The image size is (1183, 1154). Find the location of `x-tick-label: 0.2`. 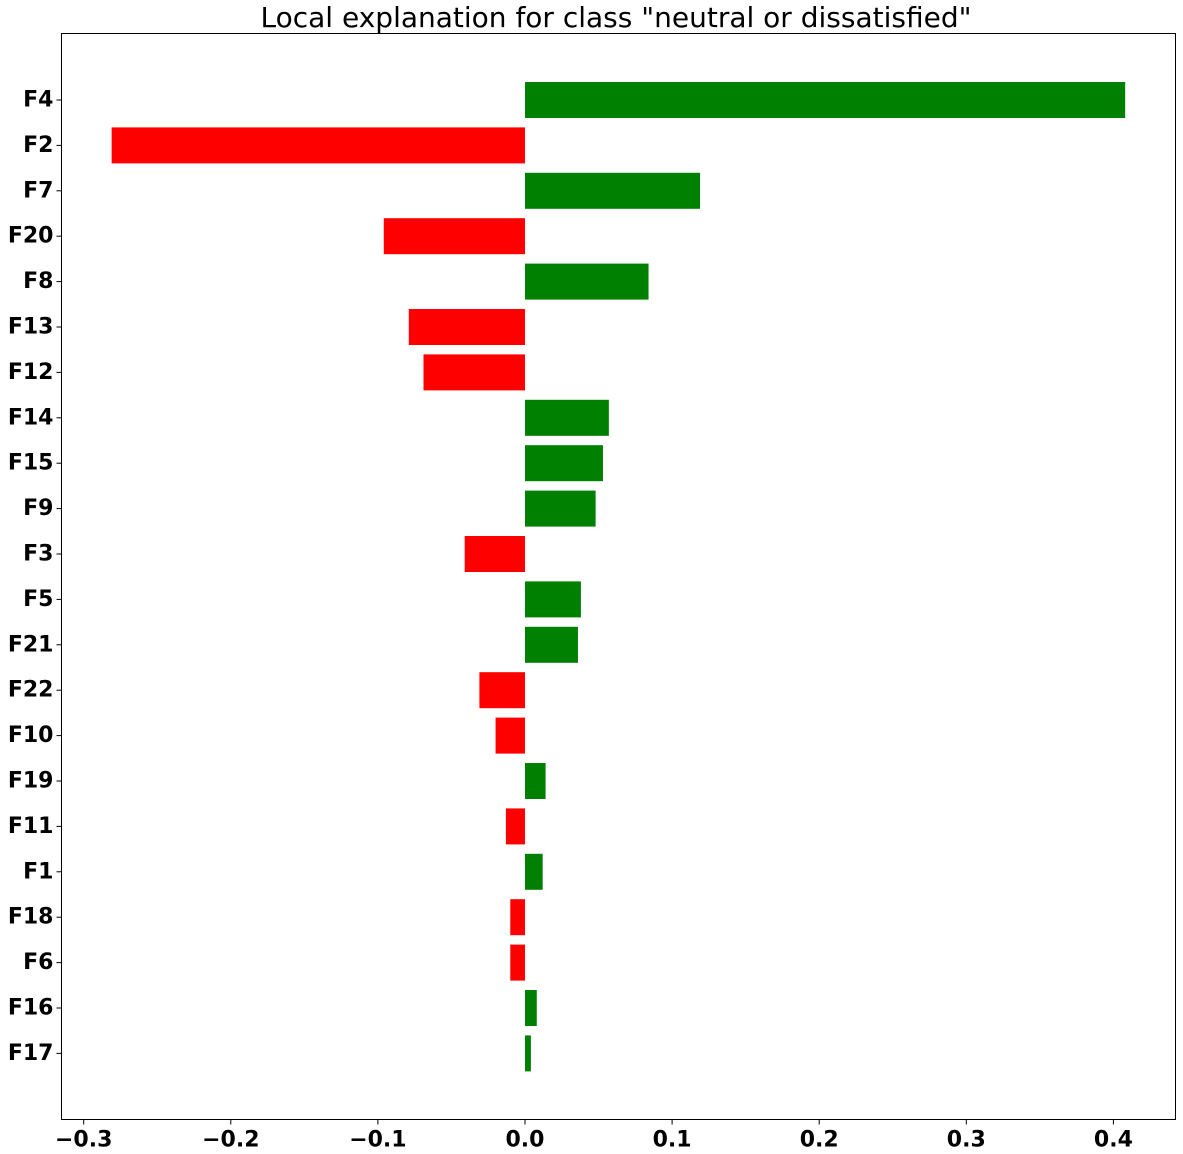

x-tick-label: 0.2 is located at coordinates (819, 1140).